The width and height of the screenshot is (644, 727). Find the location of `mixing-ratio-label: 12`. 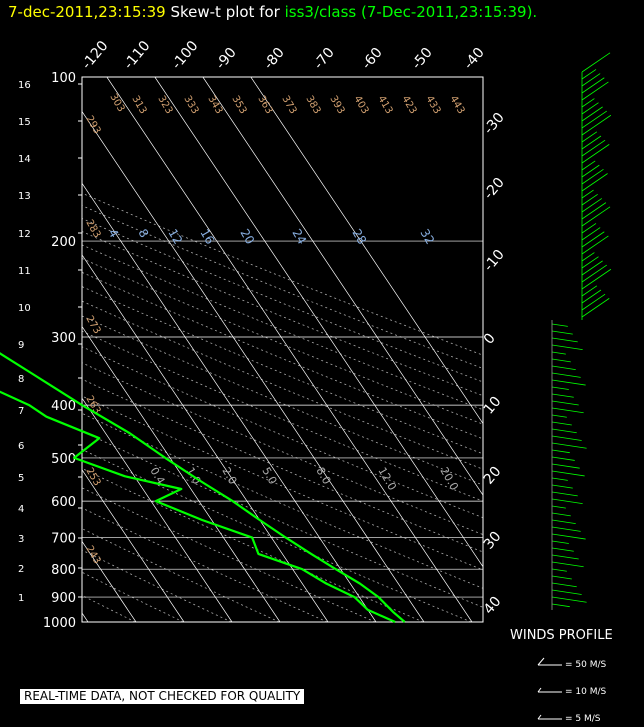

mixing-ratio-label: 12 is located at coordinates (175, 237).